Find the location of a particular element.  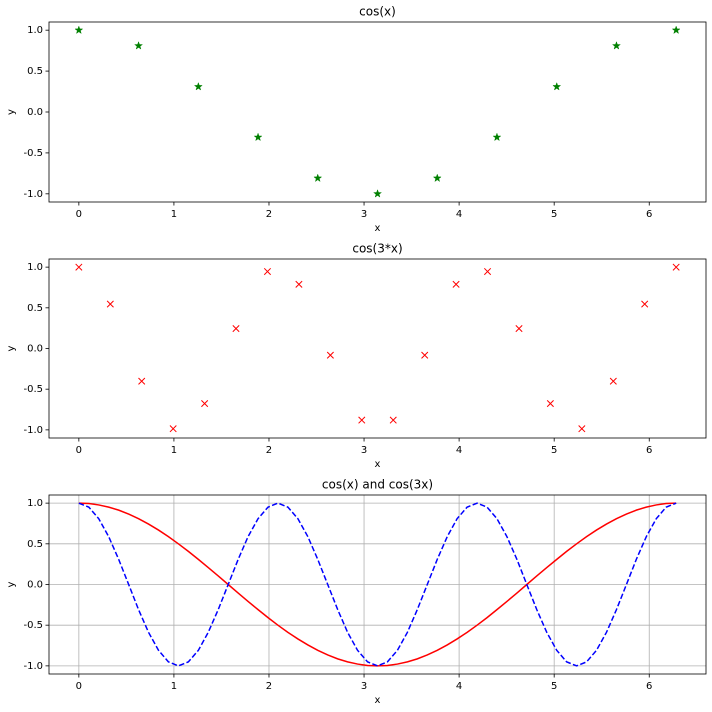

chart-title: cos(3*x) is located at coordinates (377, 249).